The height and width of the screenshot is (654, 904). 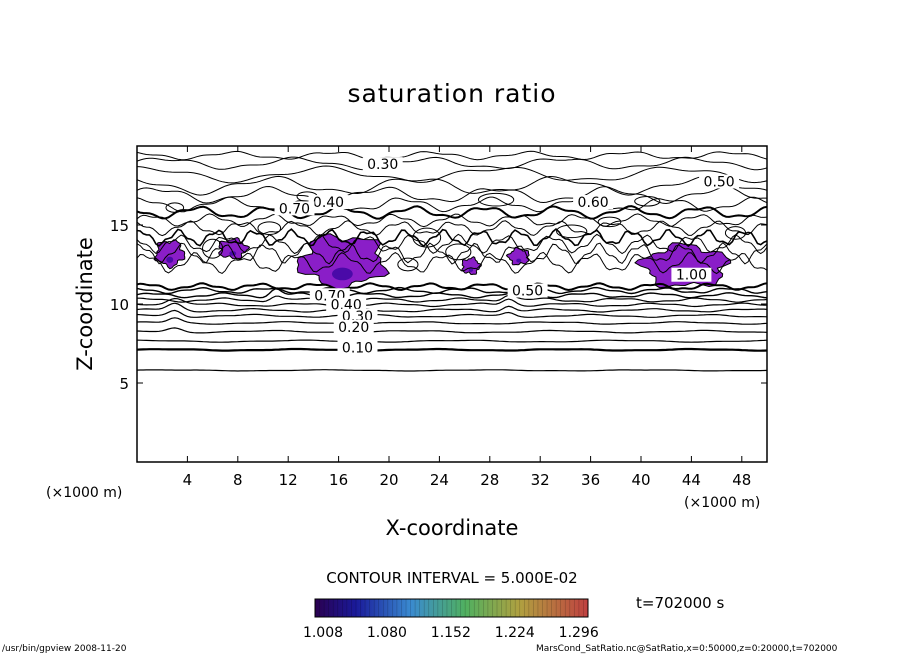 What do you see at coordinates (288, 480) in the screenshot?
I see `x-tick-label: 12` at bounding box center [288, 480].